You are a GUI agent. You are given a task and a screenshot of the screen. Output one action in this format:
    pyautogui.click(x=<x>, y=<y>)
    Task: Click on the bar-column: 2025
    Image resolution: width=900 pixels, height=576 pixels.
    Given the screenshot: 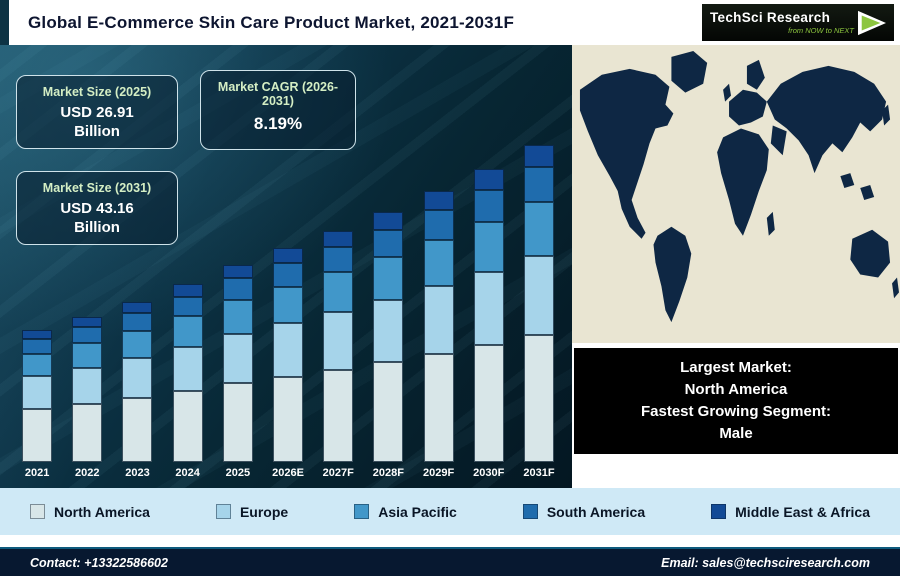 What is the action you would take?
    pyautogui.click(x=238, y=289)
    